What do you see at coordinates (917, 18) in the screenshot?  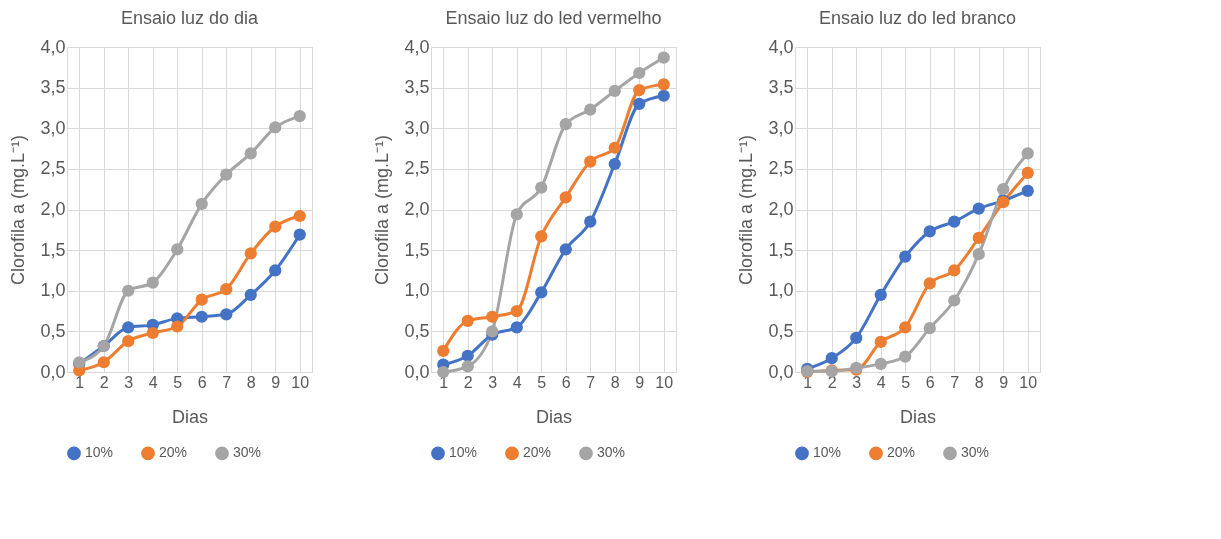 I see `chart-title: Ensaio luz do led branco` at bounding box center [917, 18].